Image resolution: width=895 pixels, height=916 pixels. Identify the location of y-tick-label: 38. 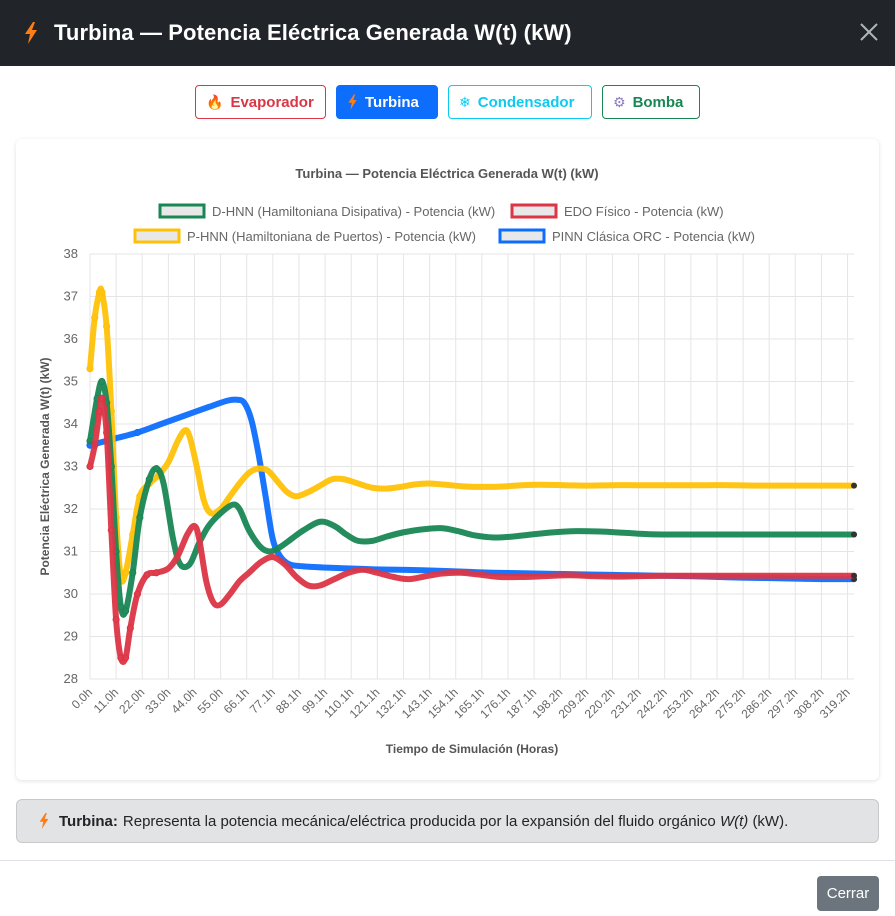
(71, 253).